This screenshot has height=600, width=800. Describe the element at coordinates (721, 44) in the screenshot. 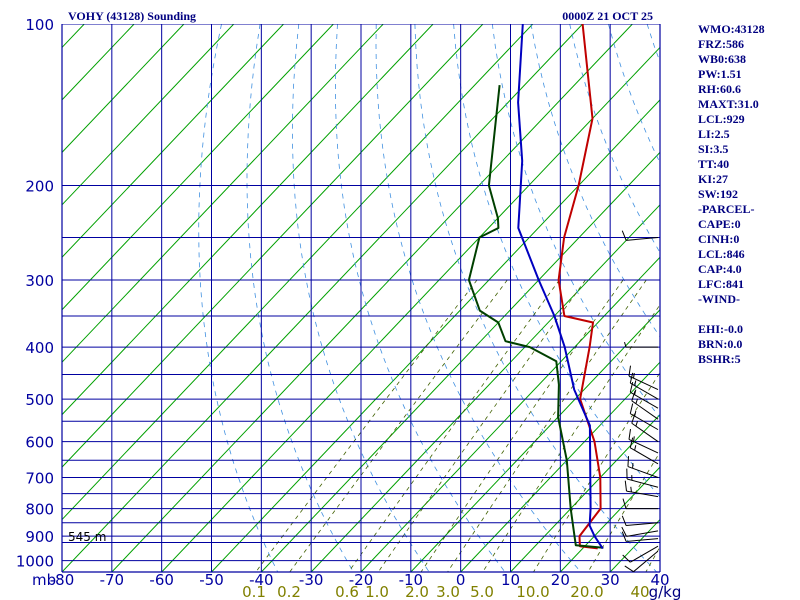

I see `index-row: FRZ:586` at that location.